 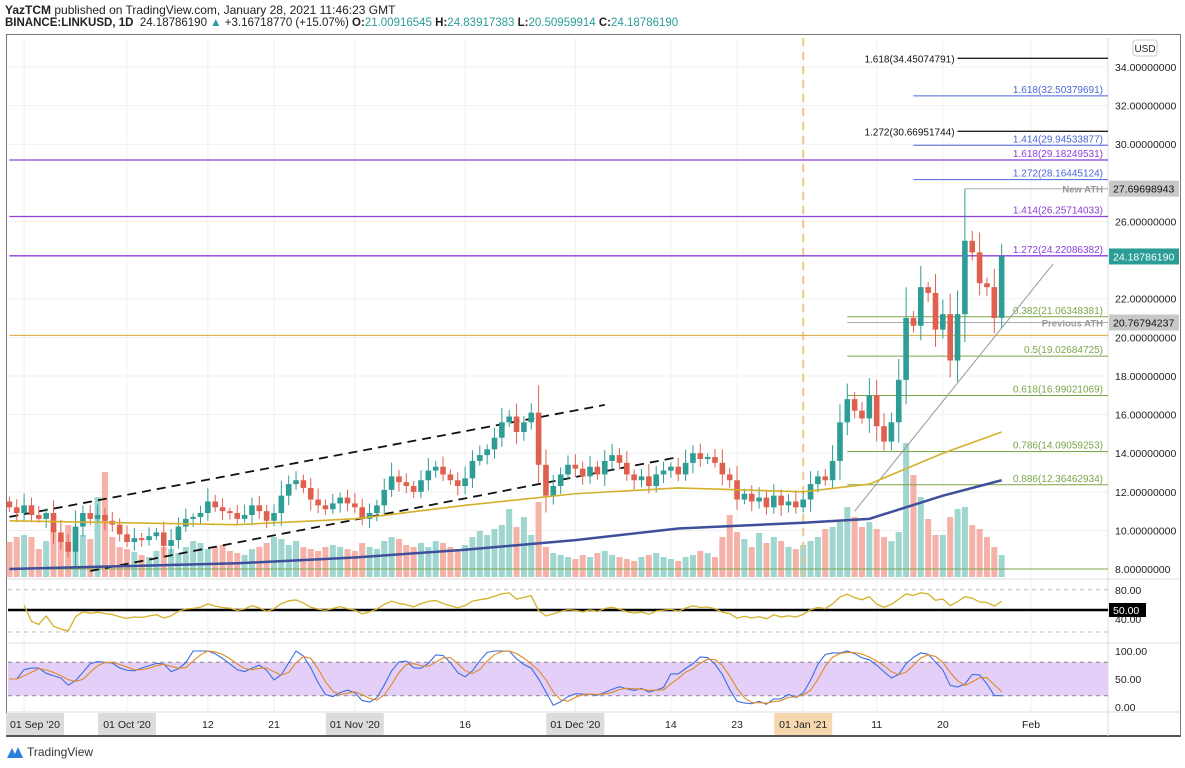 What do you see at coordinates (216, 23) in the screenshot?
I see `up-triangle-icon: ▲` at bounding box center [216, 23].